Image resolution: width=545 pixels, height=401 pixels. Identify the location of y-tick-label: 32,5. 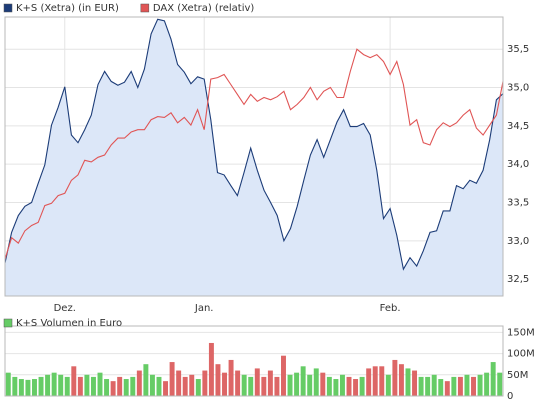
(518, 279).